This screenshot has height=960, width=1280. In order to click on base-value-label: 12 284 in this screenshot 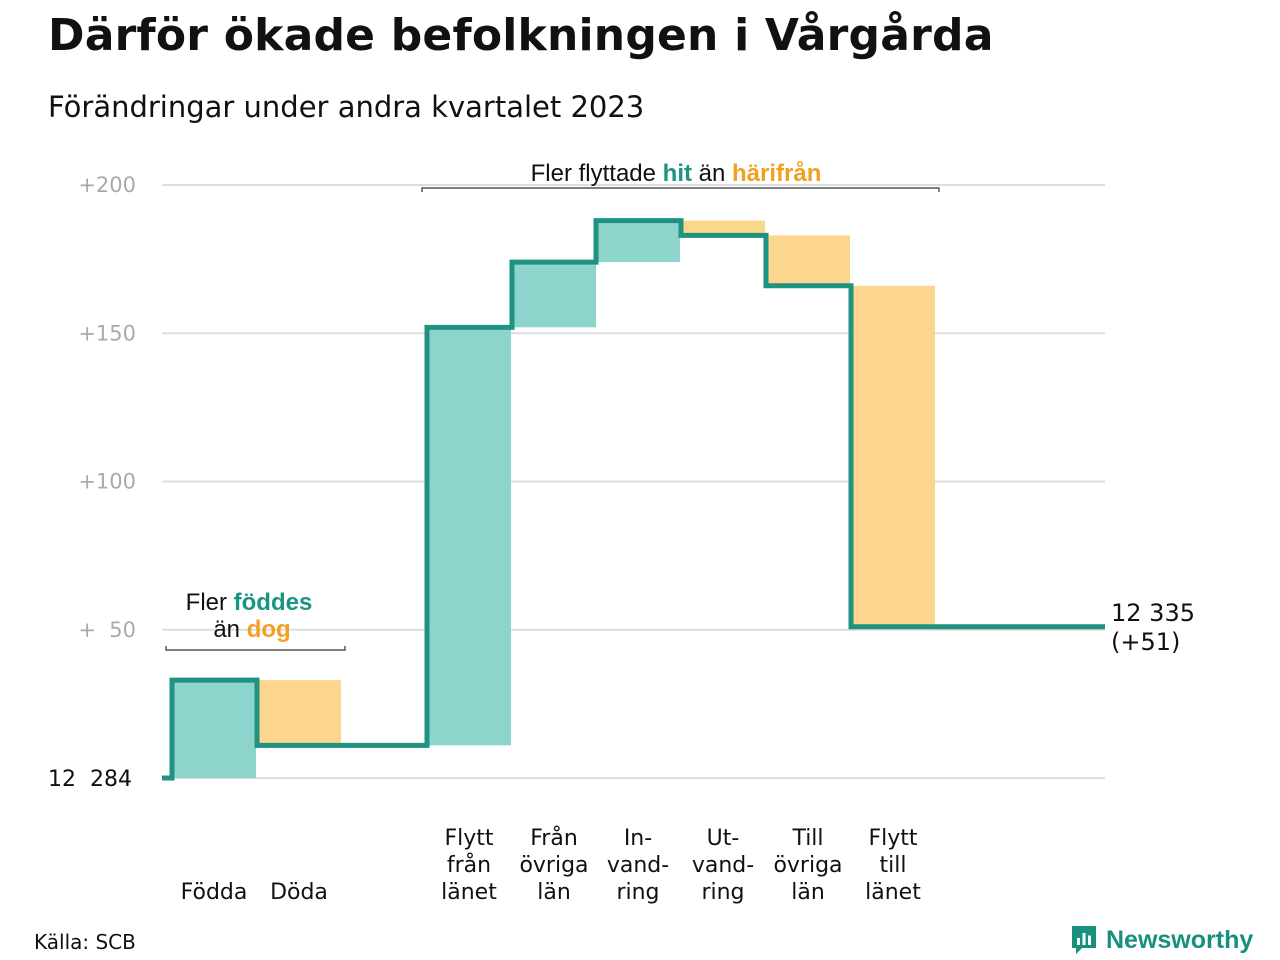, I will do `click(90, 779)`.